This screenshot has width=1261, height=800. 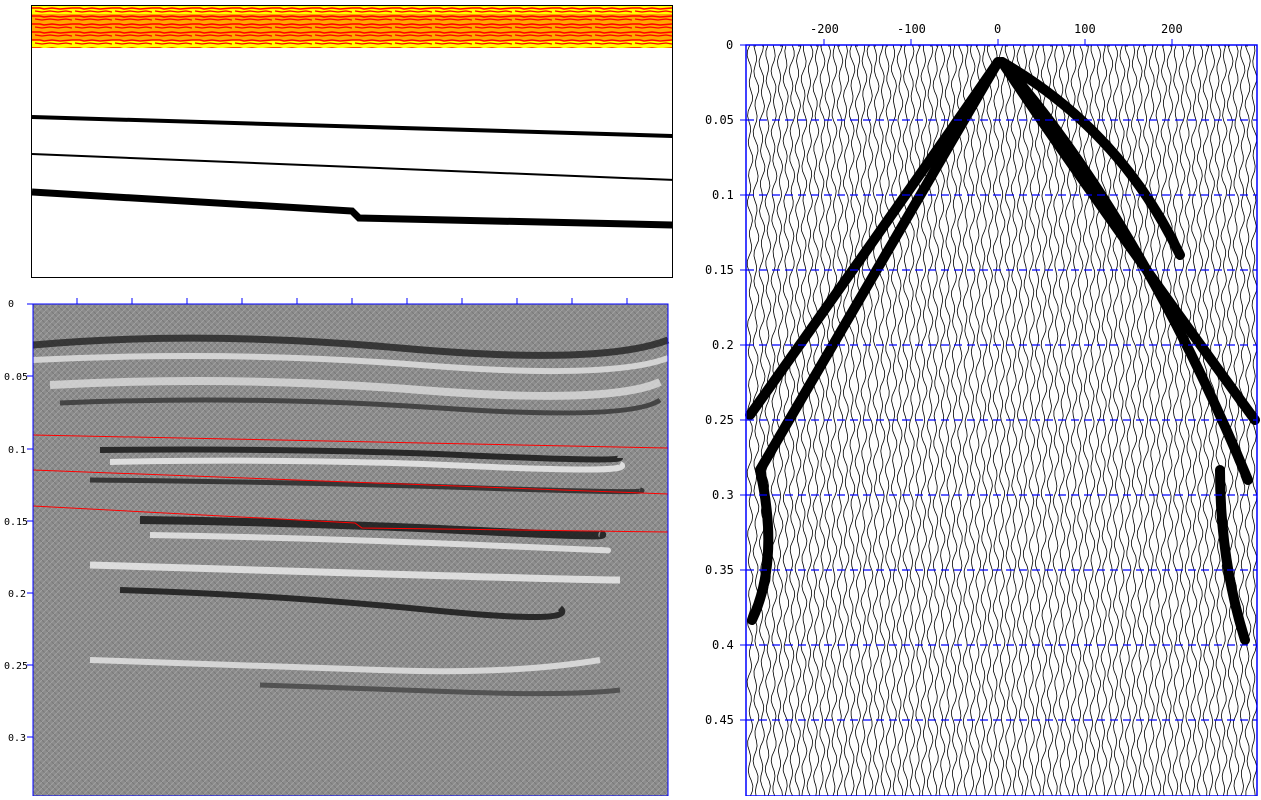 What do you see at coordinates (723, 345) in the screenshot?
I see `gather-ytick-0.2: 0.2` at bounding box center [723, 345].